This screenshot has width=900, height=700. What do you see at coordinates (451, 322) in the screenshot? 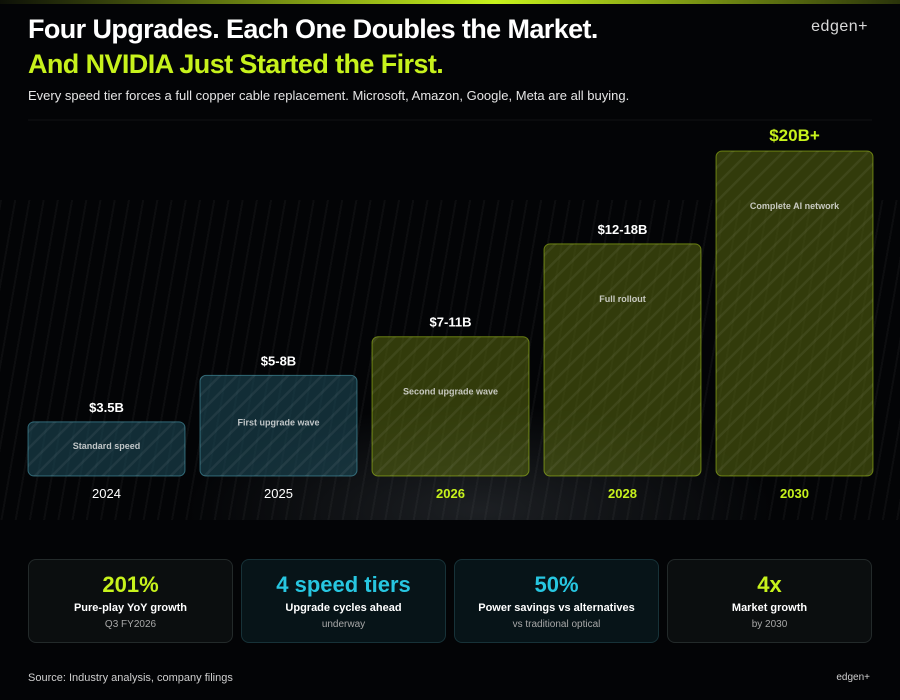
I see `value-label-2026: $7-11B` at bounding box center [451, 322].